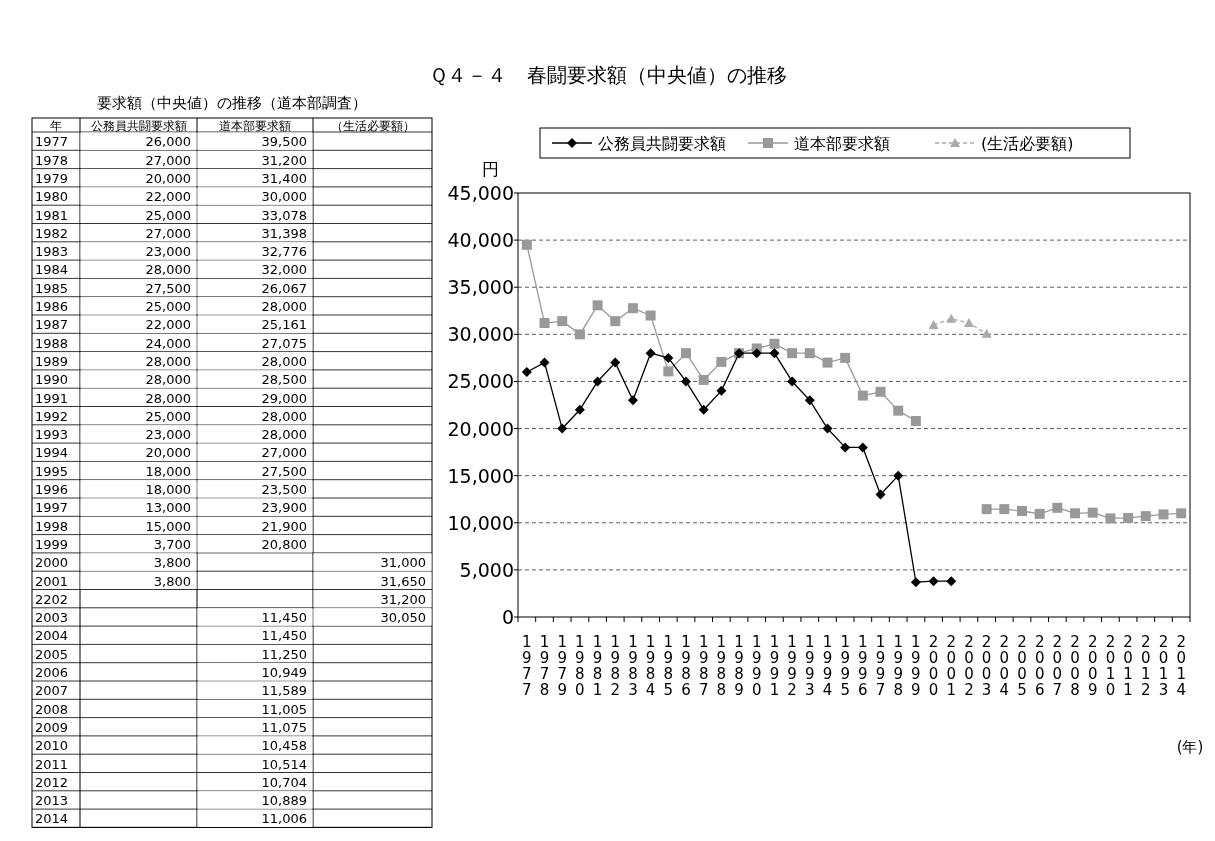 The height and width of the screenshot is (841, 1215). I want to click on y-tick-label: 2202, so click(52, 599).